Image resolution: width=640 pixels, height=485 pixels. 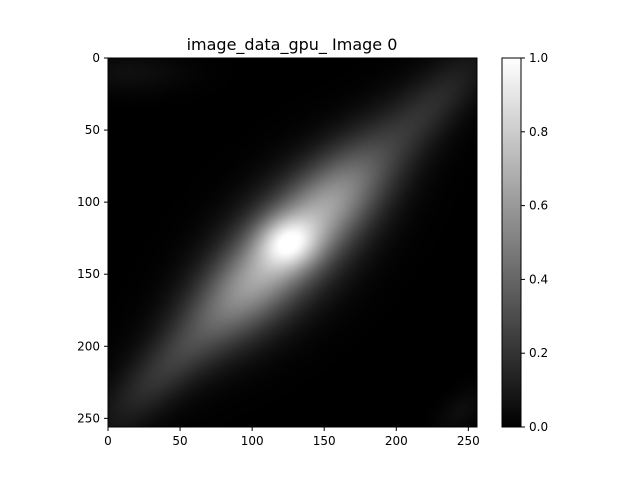 What do you see at coordinates (88, 202) in the screenshot?
I see `y-tick-label: 100` at bounding box center [88, 202].